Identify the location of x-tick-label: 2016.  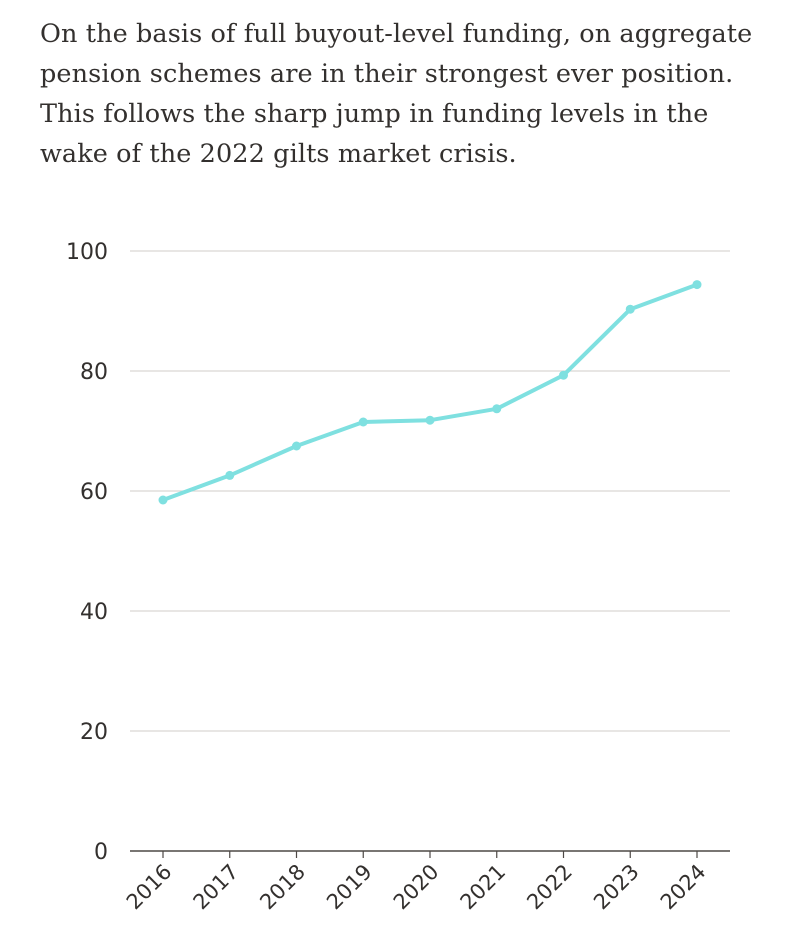
(149, 887).